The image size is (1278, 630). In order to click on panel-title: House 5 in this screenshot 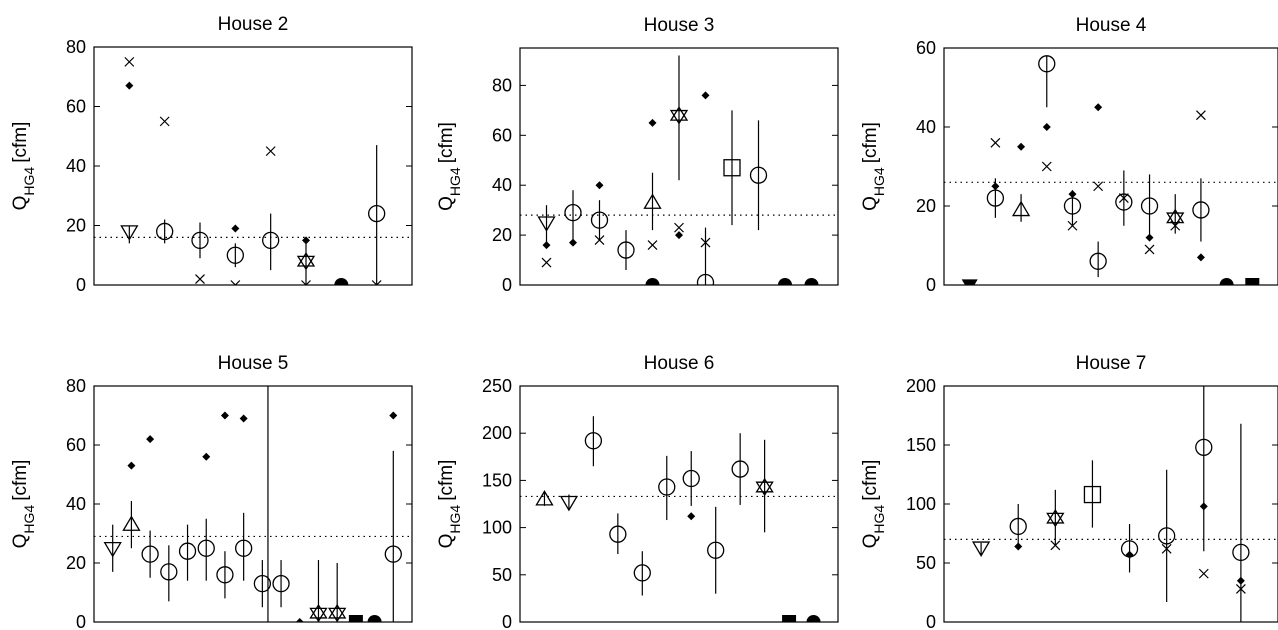, I will do `click(253, 363)`.